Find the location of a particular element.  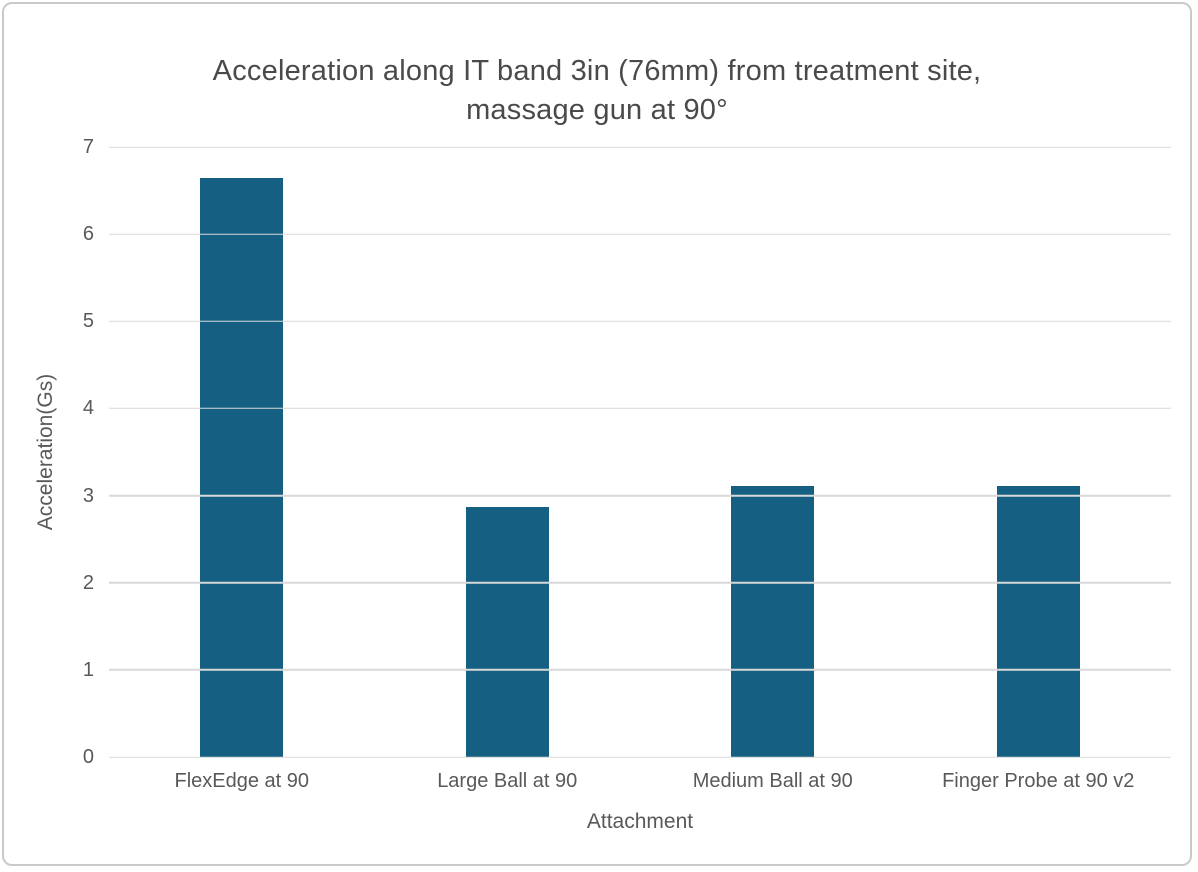

y-tick-label-0: 0 is located at coordinates (88, 757).